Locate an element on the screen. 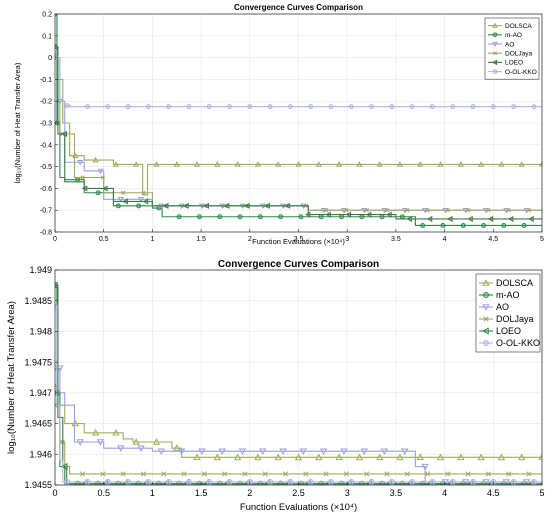 Image resolution: width=550 pixels, height=524 pixels. y-tick-label: -0.2 is located at coordinates (46, 102).